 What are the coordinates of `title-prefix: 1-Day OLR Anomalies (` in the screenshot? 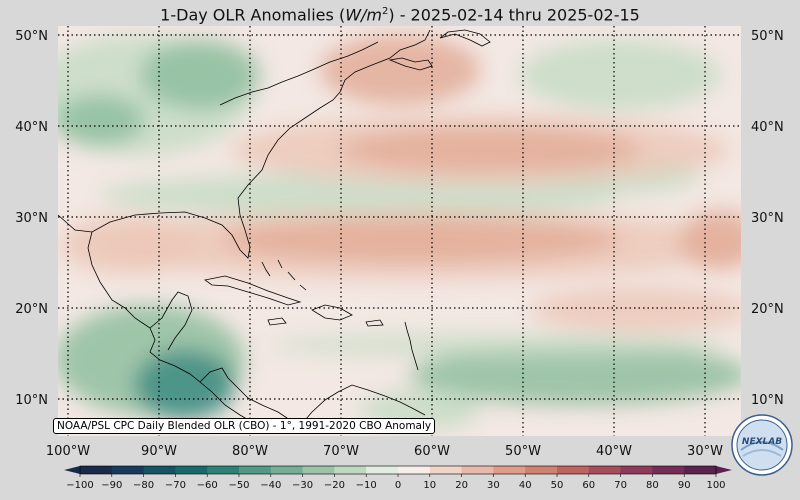 It's located at (253, 15).